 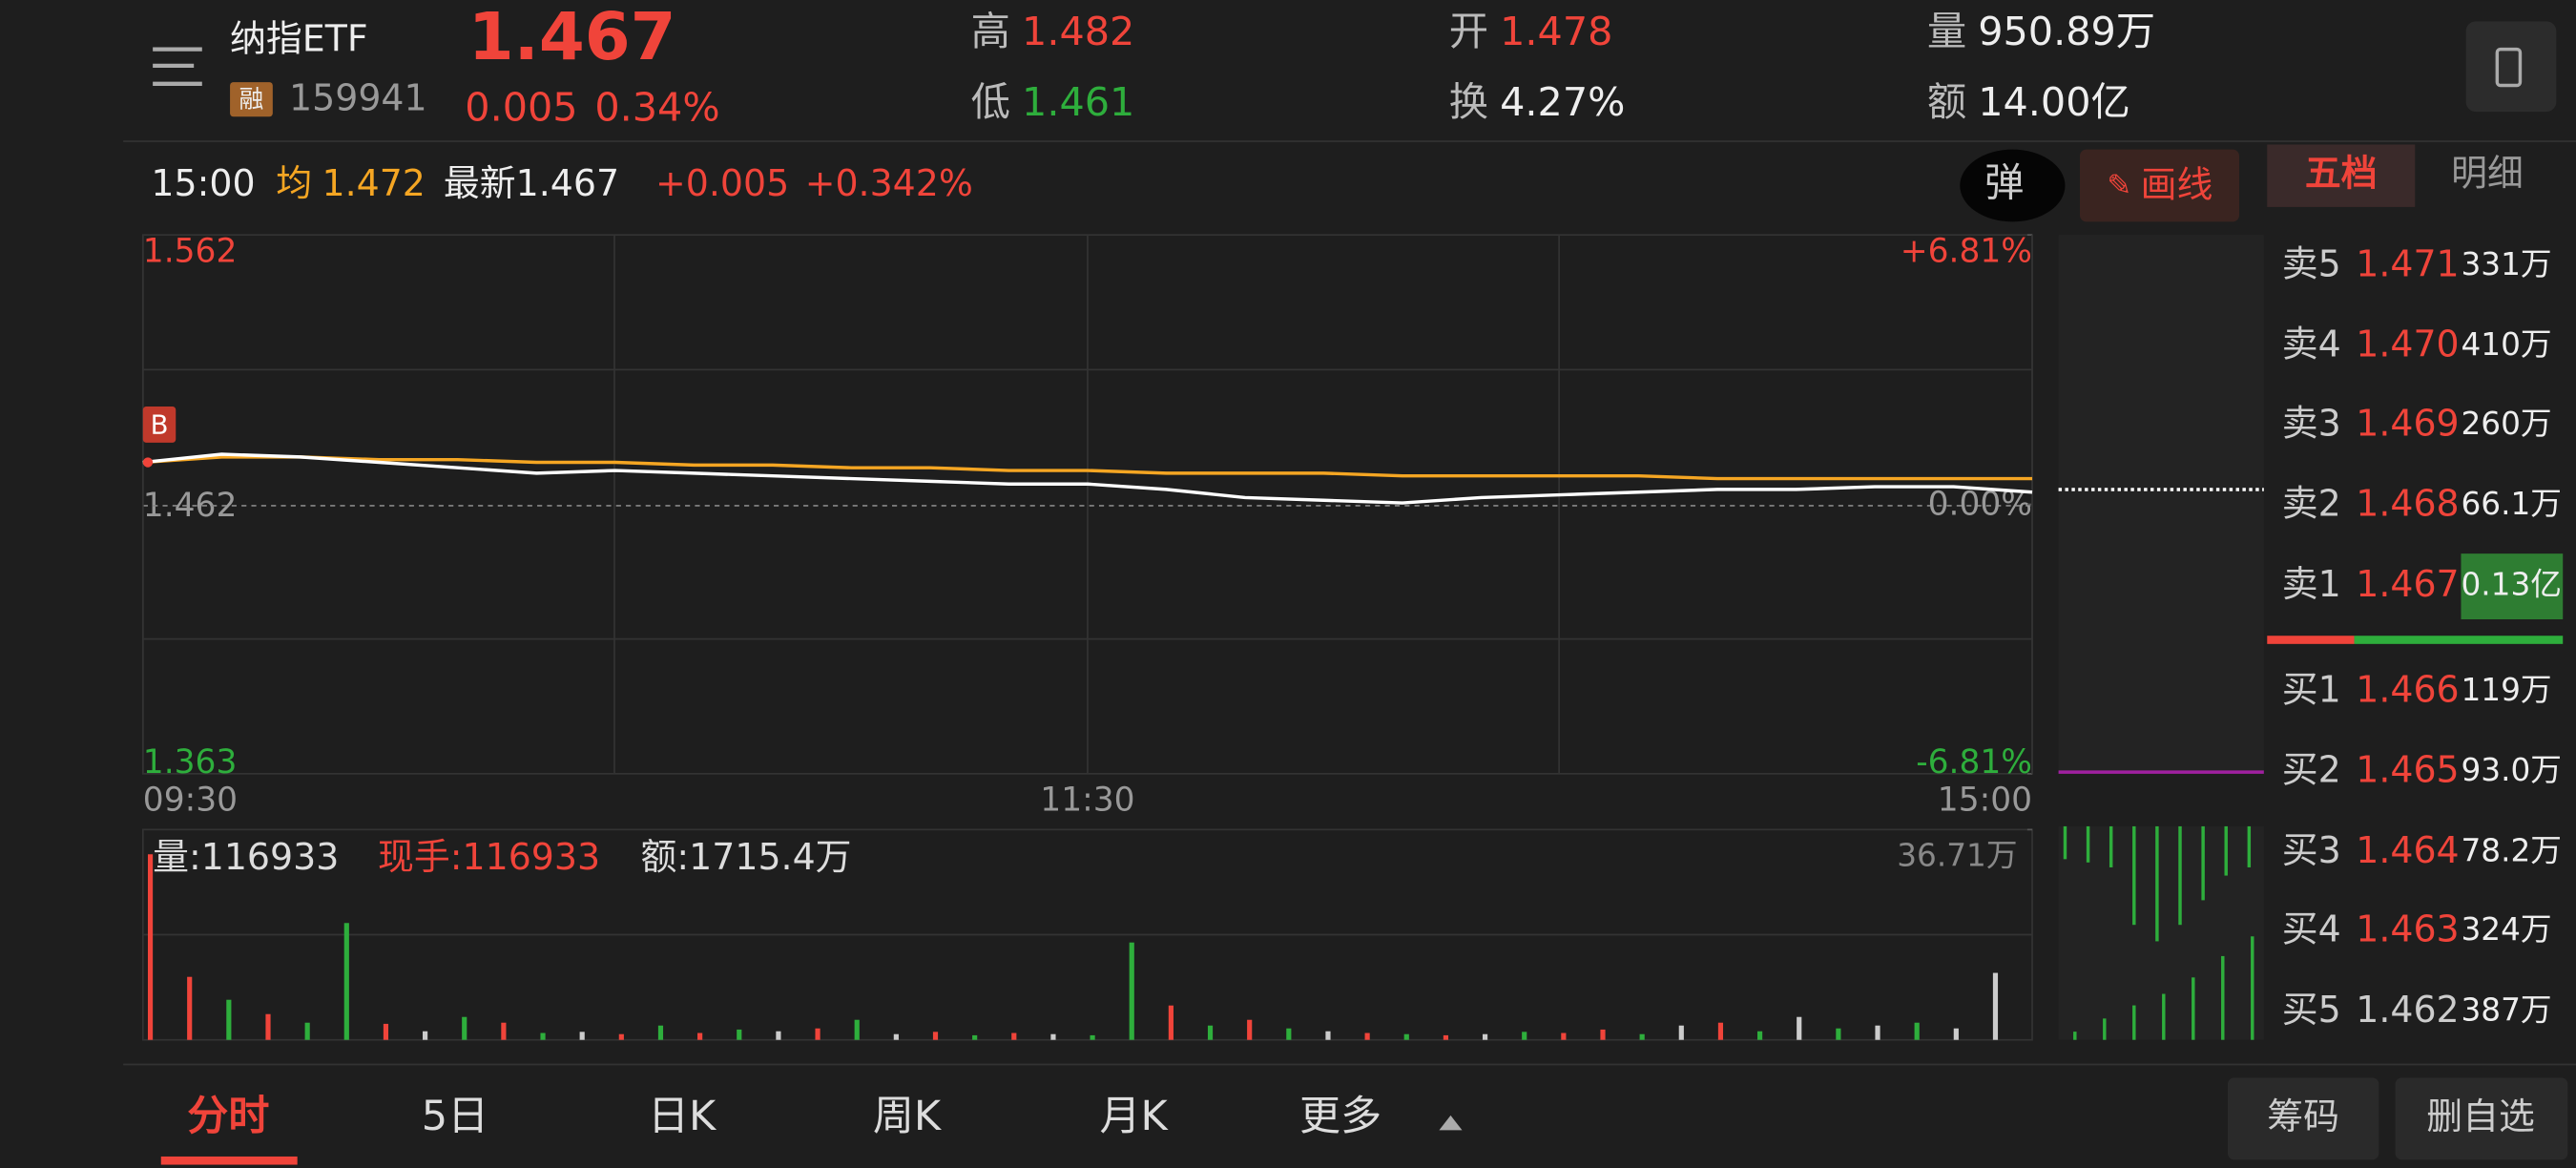 What do you see at coordinates (177, 66) in the screenshot?
I see `menu-icon` at bounding box center [177, 66].